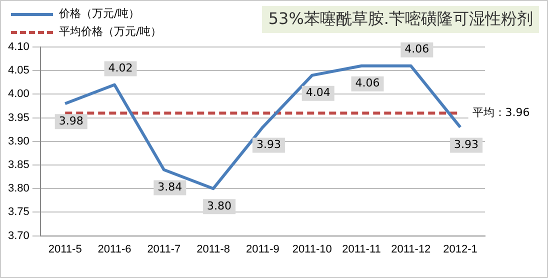  What do you see at coordinates (115, 249) in the screenshot?
I see `x-tick-label: 2011-6` at bounding box center [115, 249].